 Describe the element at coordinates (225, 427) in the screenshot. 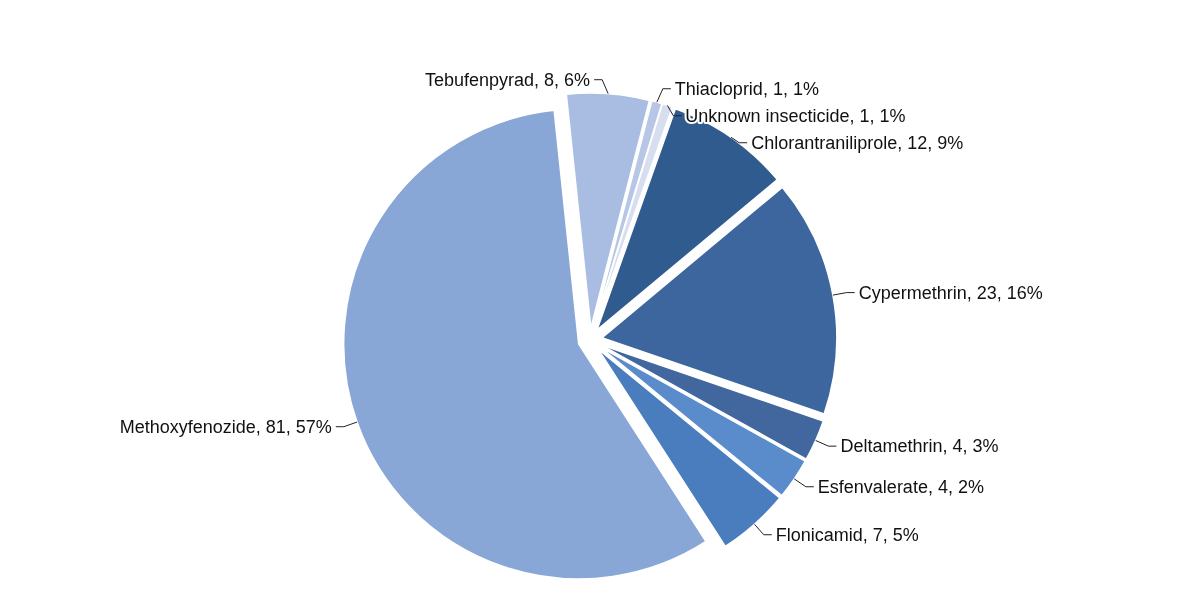

I see `slice-label: Methoxyfenozide, 81, 57%` at that location.